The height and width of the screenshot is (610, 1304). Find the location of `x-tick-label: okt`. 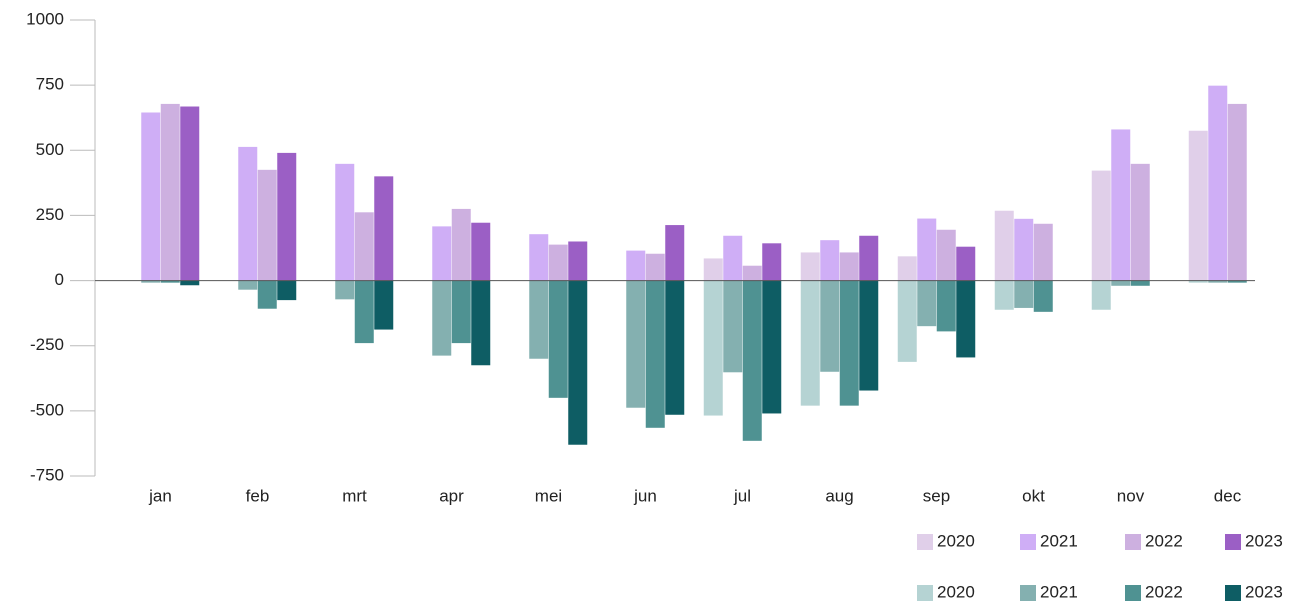

x-tick-label: okt is located at coordinates (1033, 495).